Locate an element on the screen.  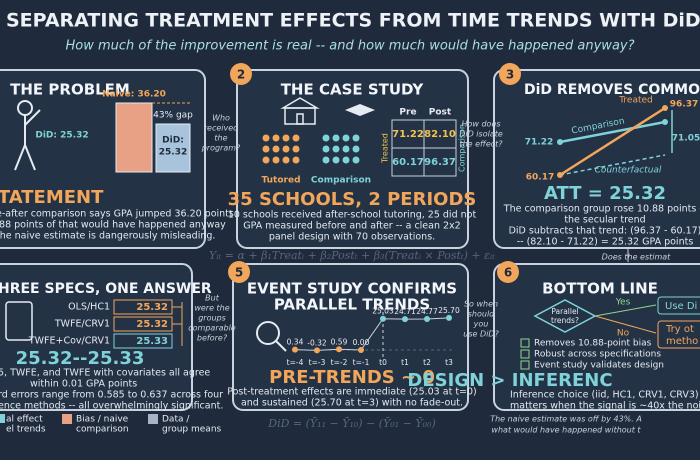
school-icon is located at coordinates (300, 111).